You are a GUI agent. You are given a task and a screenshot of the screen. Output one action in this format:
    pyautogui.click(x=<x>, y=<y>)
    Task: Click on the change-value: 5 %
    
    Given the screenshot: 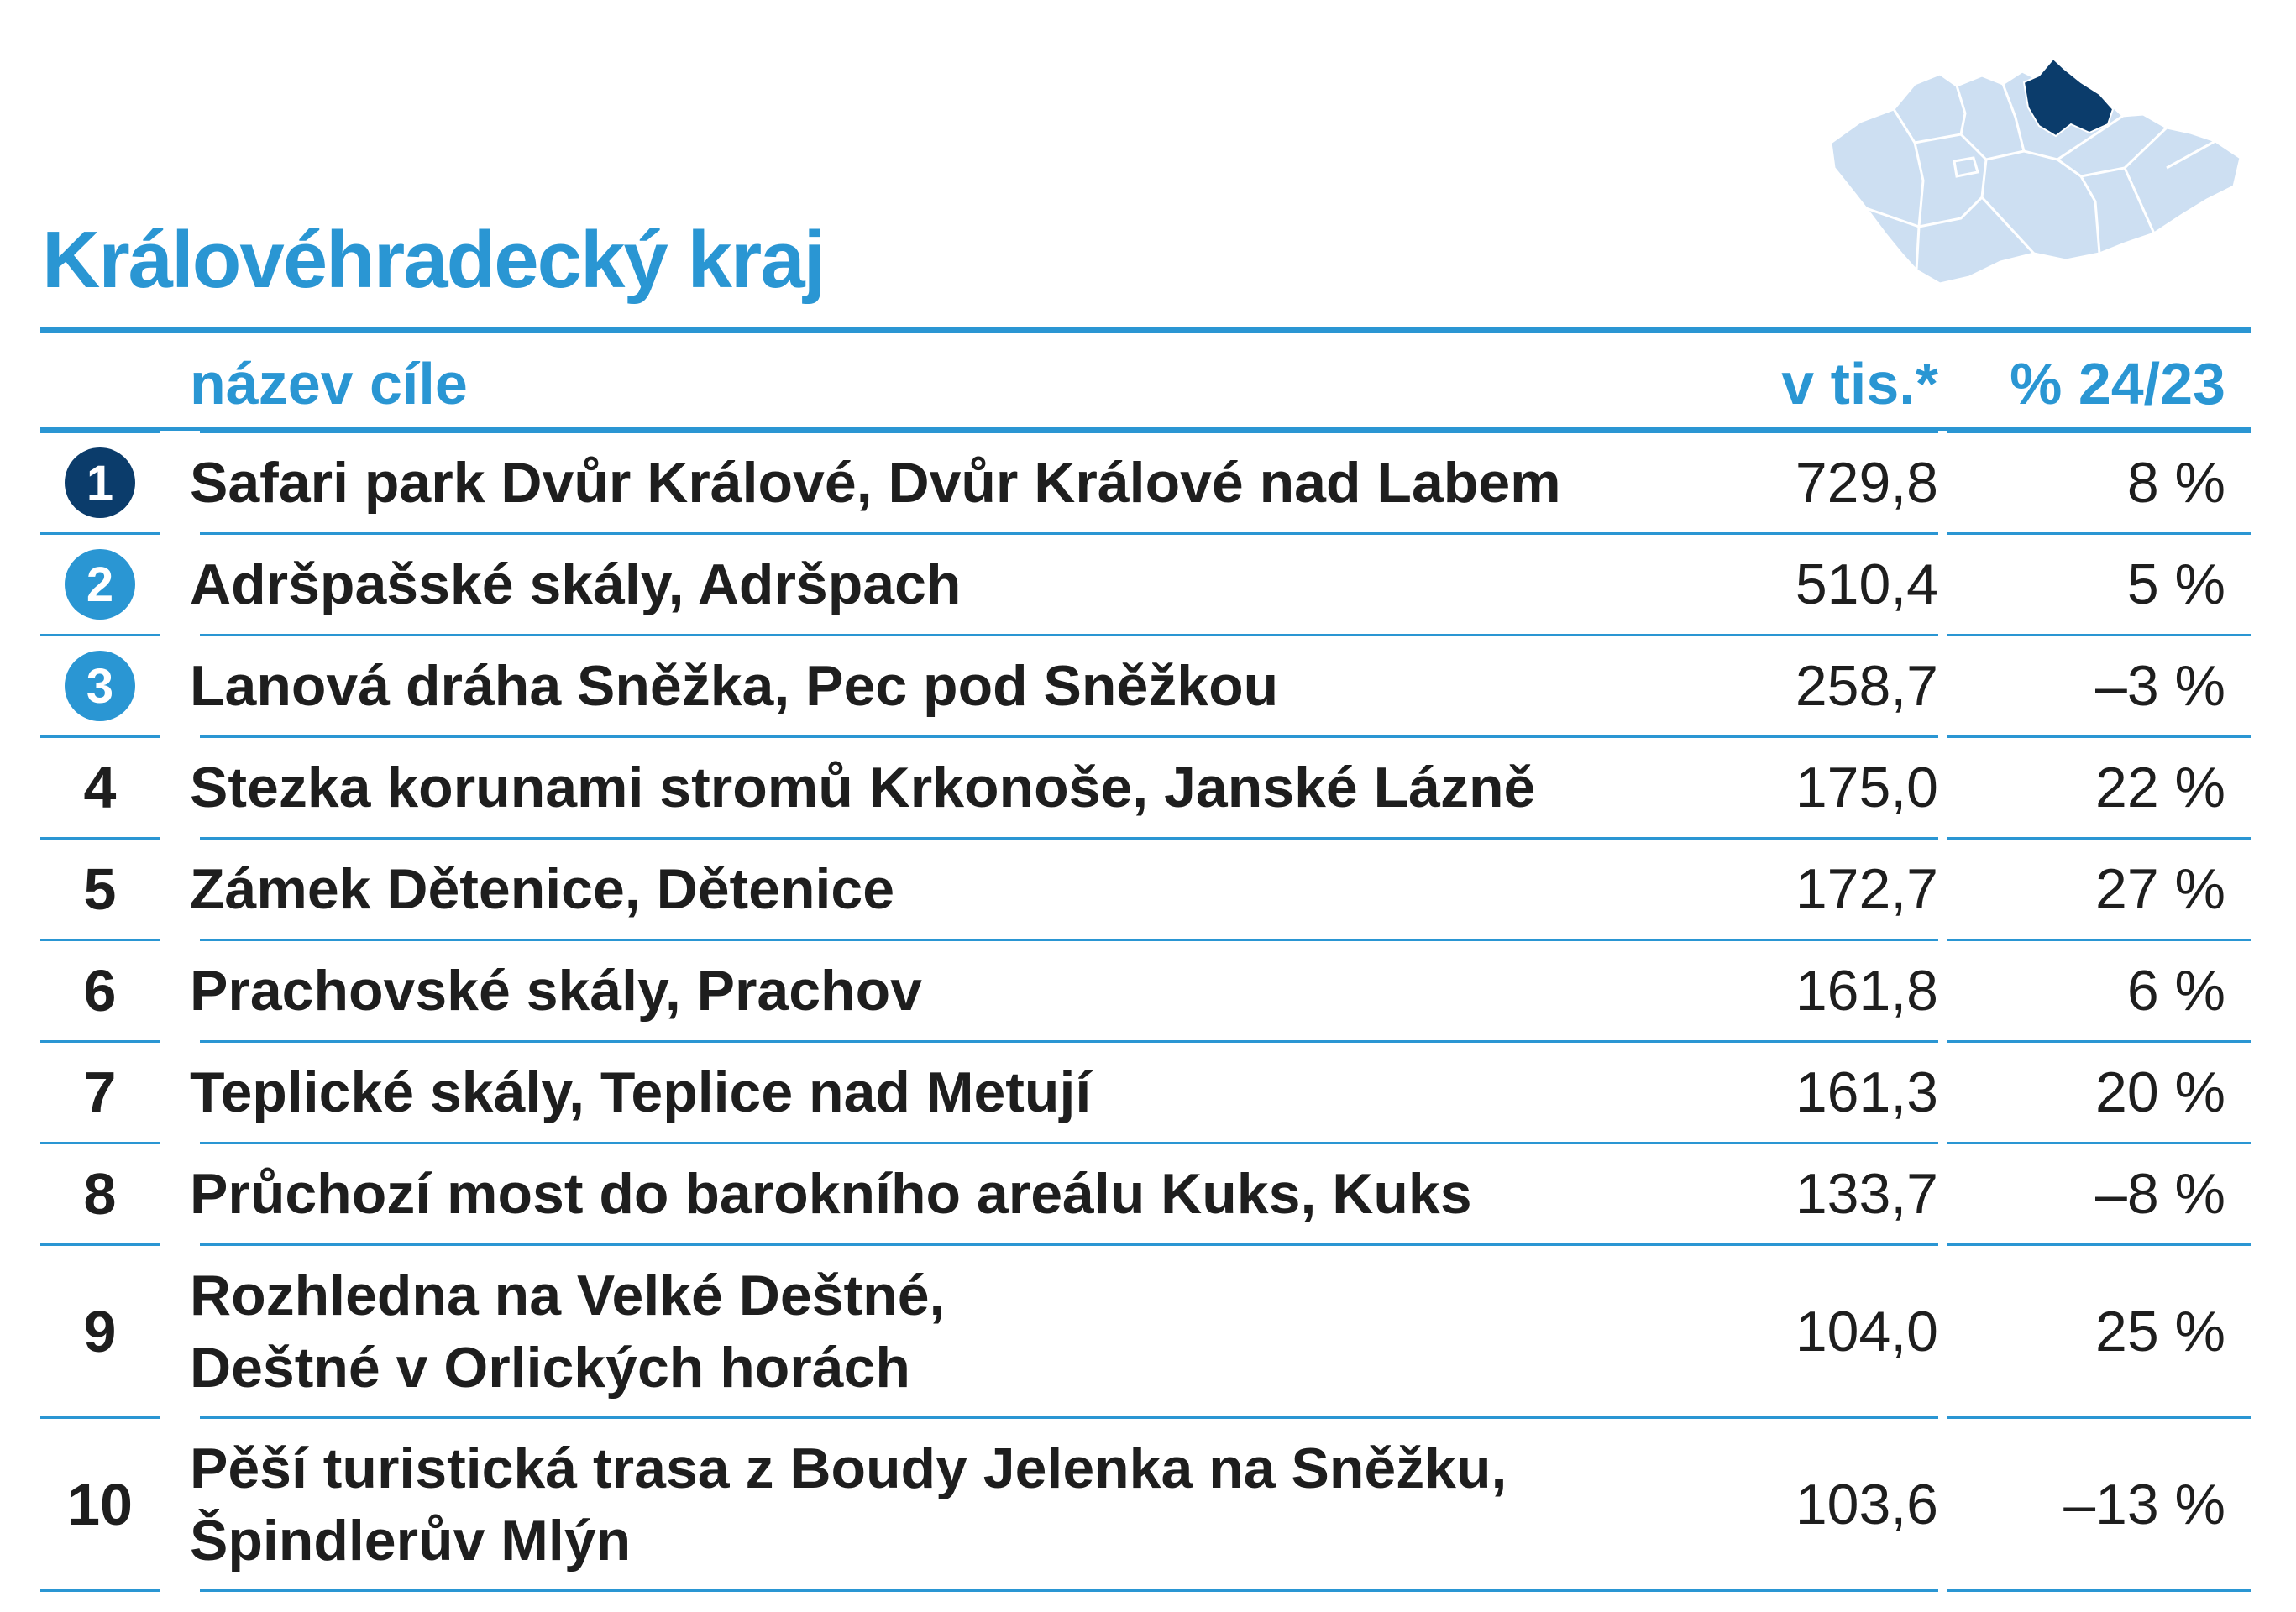 What is the action you would take?
    pyautogui.click(x=2175, y=584)
    